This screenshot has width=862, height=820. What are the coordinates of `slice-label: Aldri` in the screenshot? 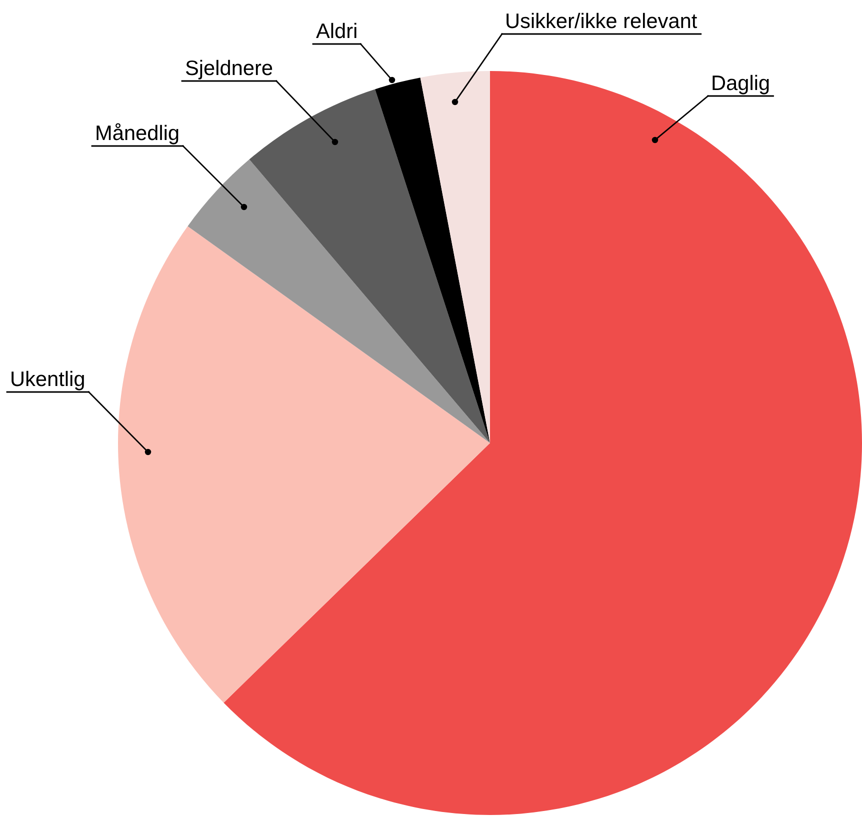 It's located at (336, 30).